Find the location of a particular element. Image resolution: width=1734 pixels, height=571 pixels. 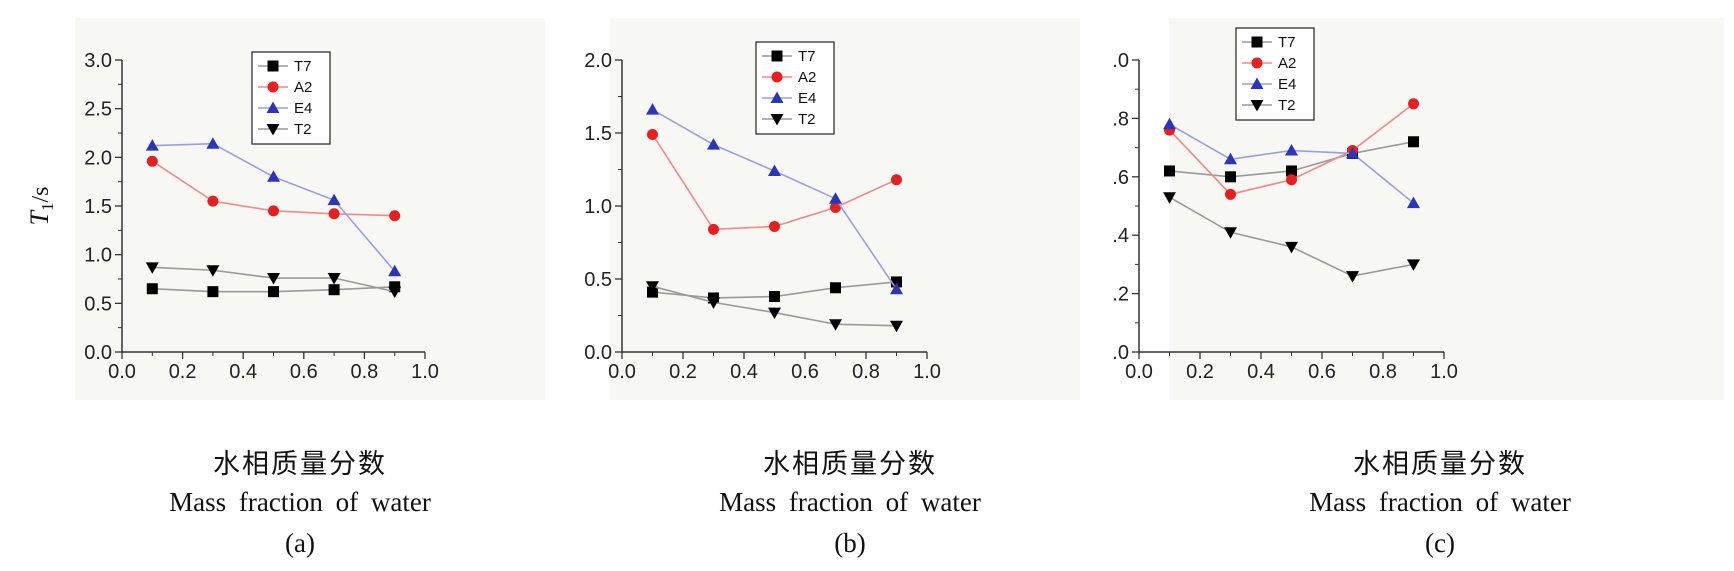

y-axis-label: T2/s is located at coordinates (560, 206).